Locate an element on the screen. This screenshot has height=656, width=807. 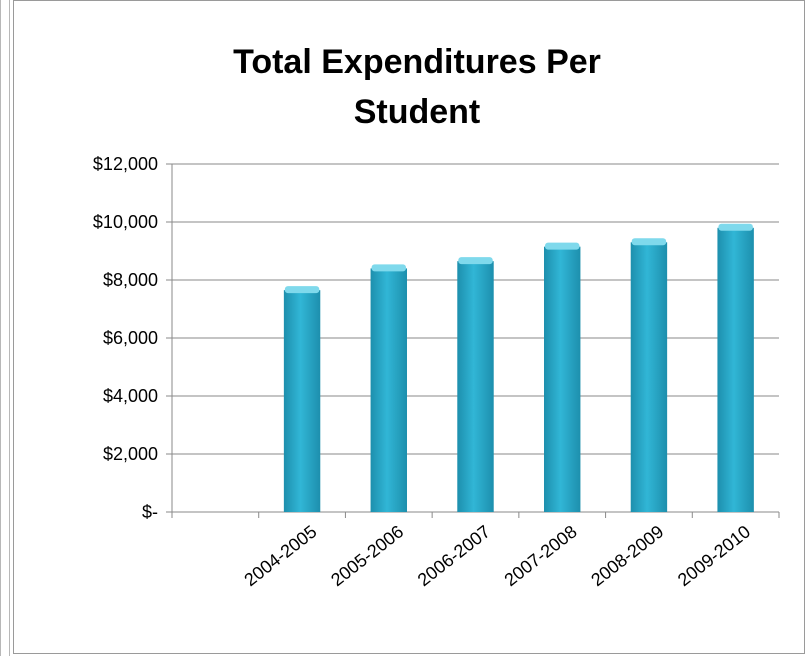
y-tick-labels: $- $2,000 $4,000 $6,000 $8,000 $10,000 $12,000 is located at coordinates (125, 338).